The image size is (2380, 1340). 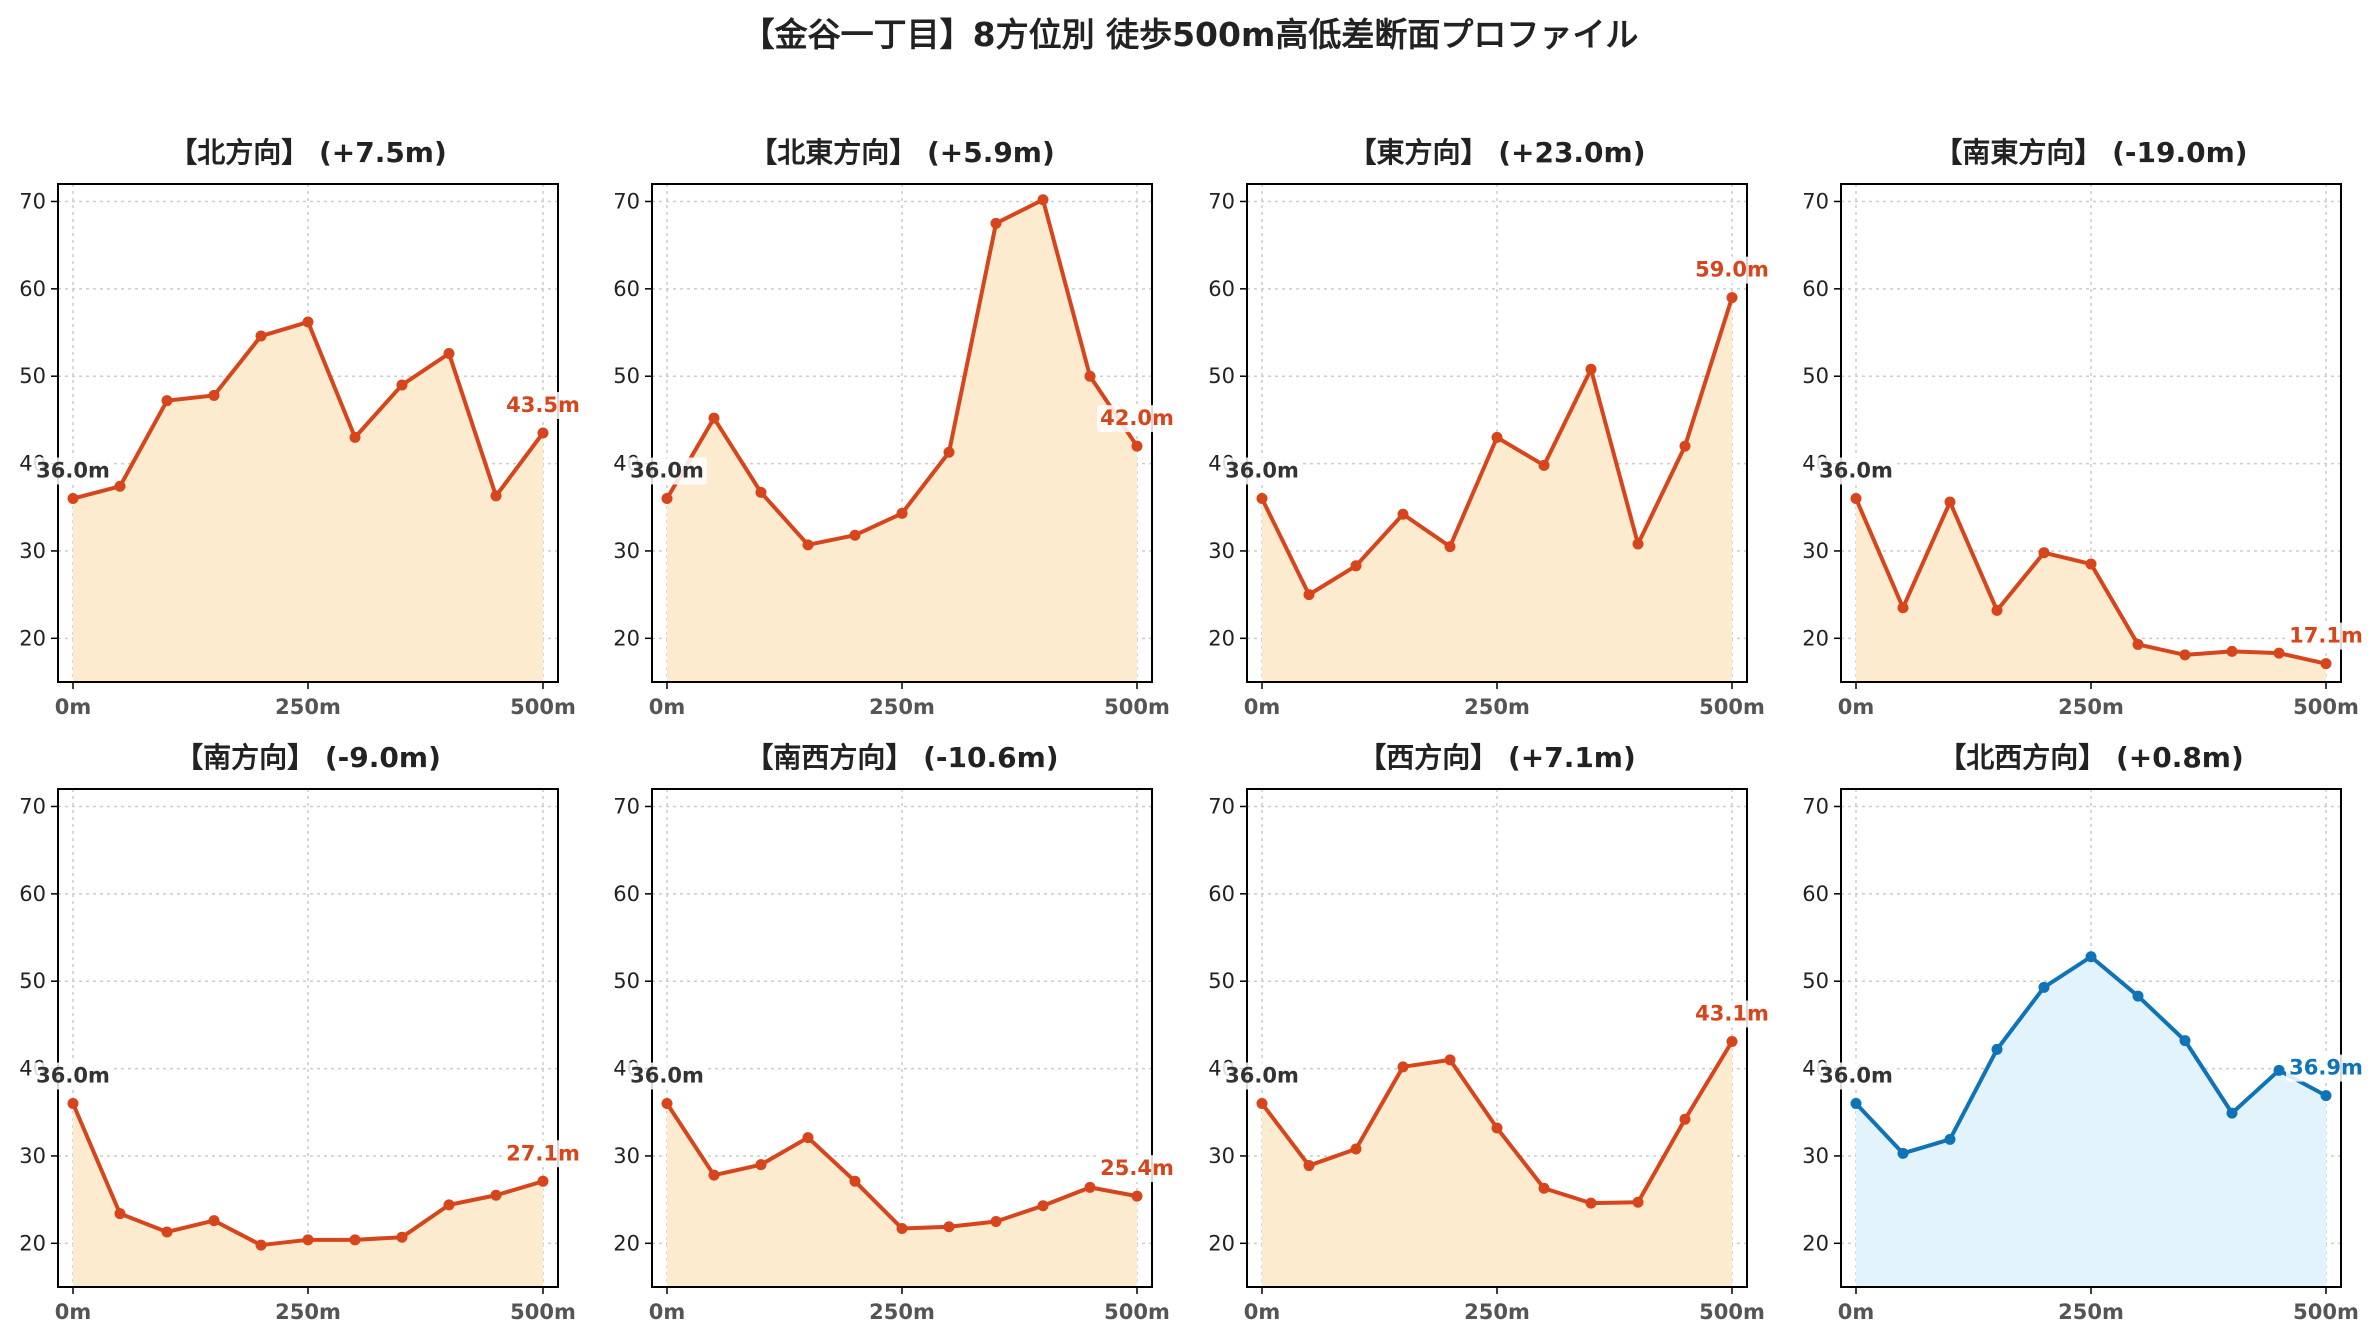 I want to click on figure-title: 【金谷一丁目】8方位別 徒歩500m高低差断面プロファイル, so click(x=1190, y=34).